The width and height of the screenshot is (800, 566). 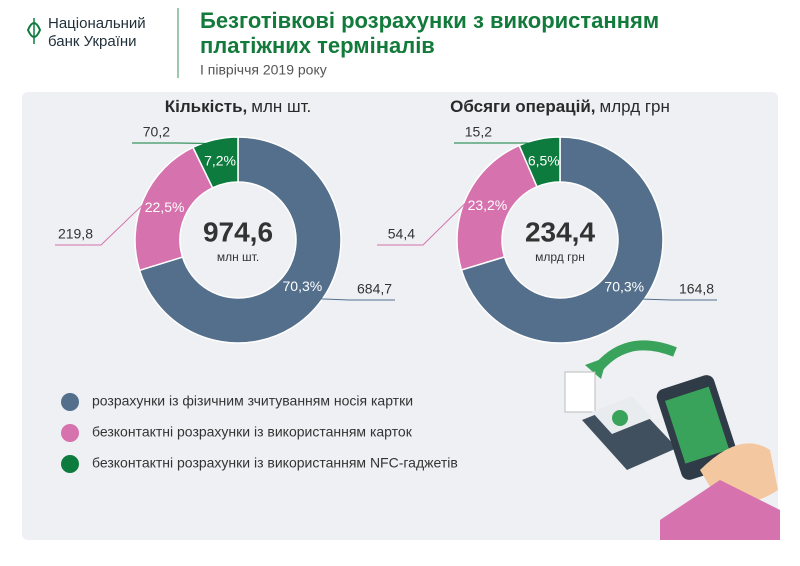 I want to click on phone-screen, so click(x=697, y=425).